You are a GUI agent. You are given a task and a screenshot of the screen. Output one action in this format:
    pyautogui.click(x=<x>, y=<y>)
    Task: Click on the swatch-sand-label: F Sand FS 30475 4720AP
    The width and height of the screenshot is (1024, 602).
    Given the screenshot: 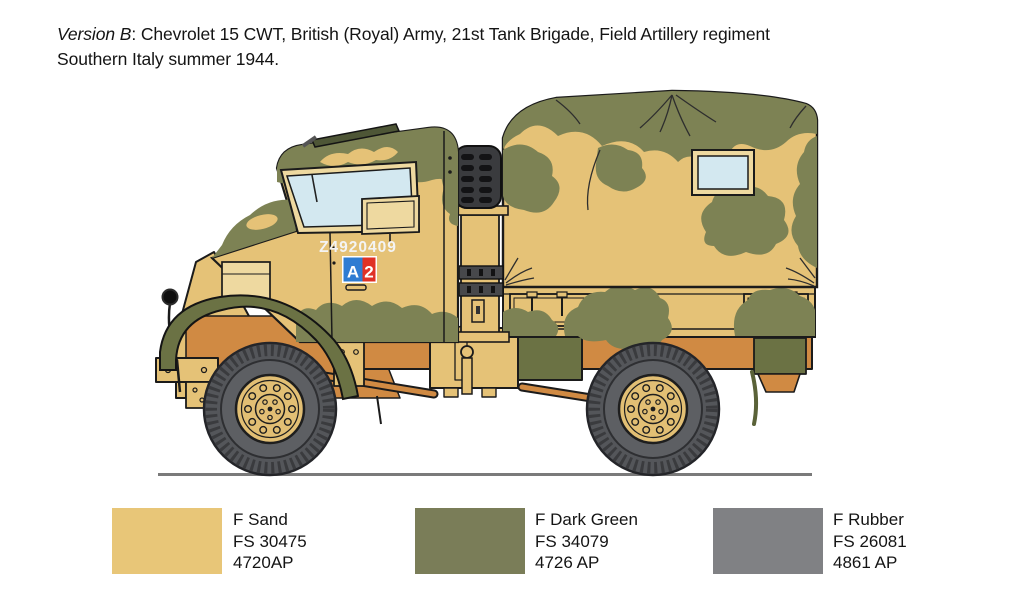 What is the action you would take?
    pyautogui.click(x=270, y=541)
    